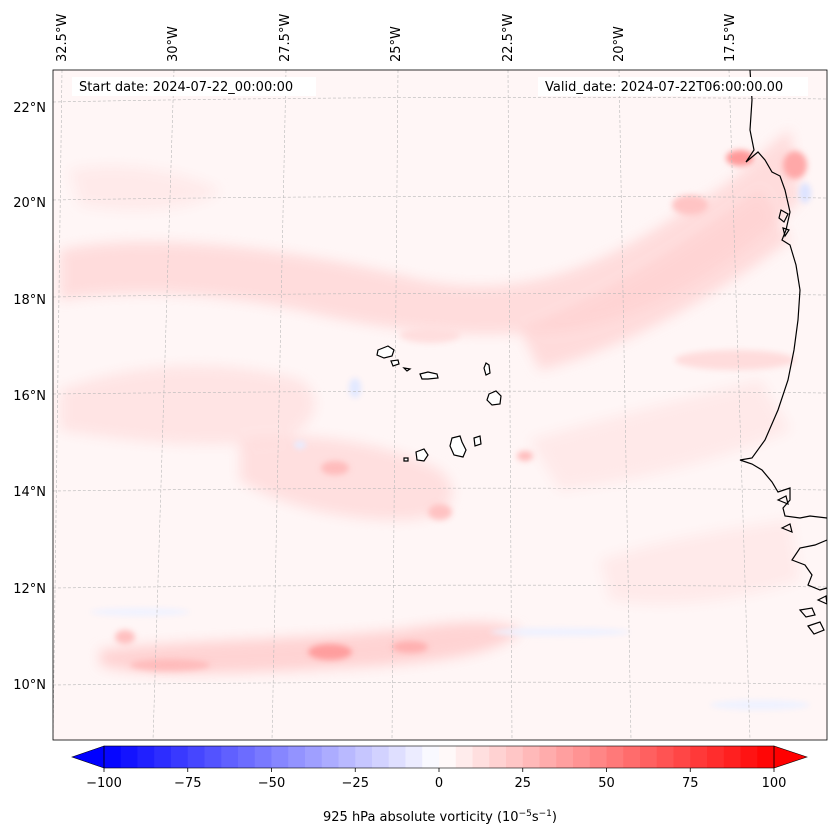 This screenshot has width=837, height=839. Describe the element at coordinates (396, 44) in the screenshot. I see `lon-label-25w: 25°W` at that location.